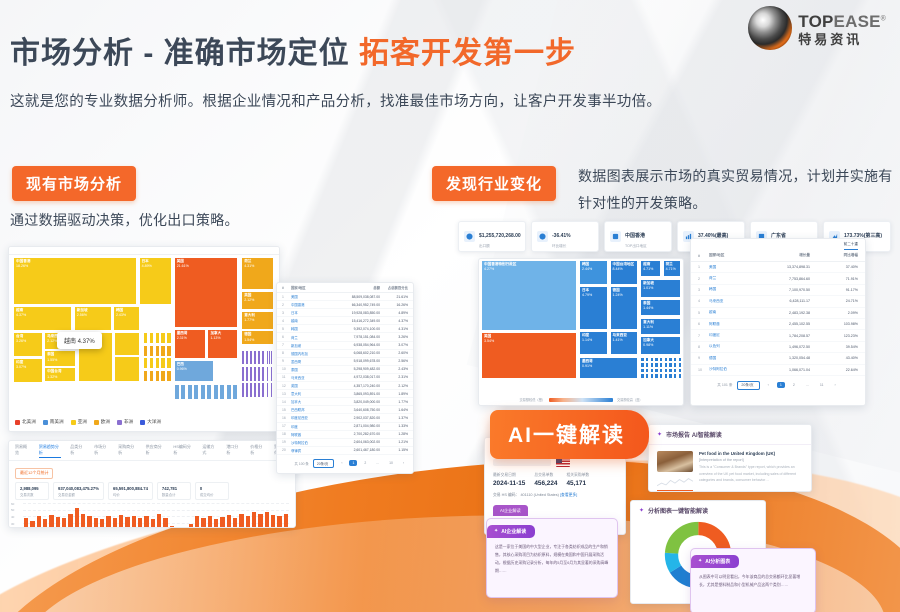 The image size is (900, 612). Describe the element at coordinates (391, 463) in the screenshot. I see `page-10: 10` at that location.